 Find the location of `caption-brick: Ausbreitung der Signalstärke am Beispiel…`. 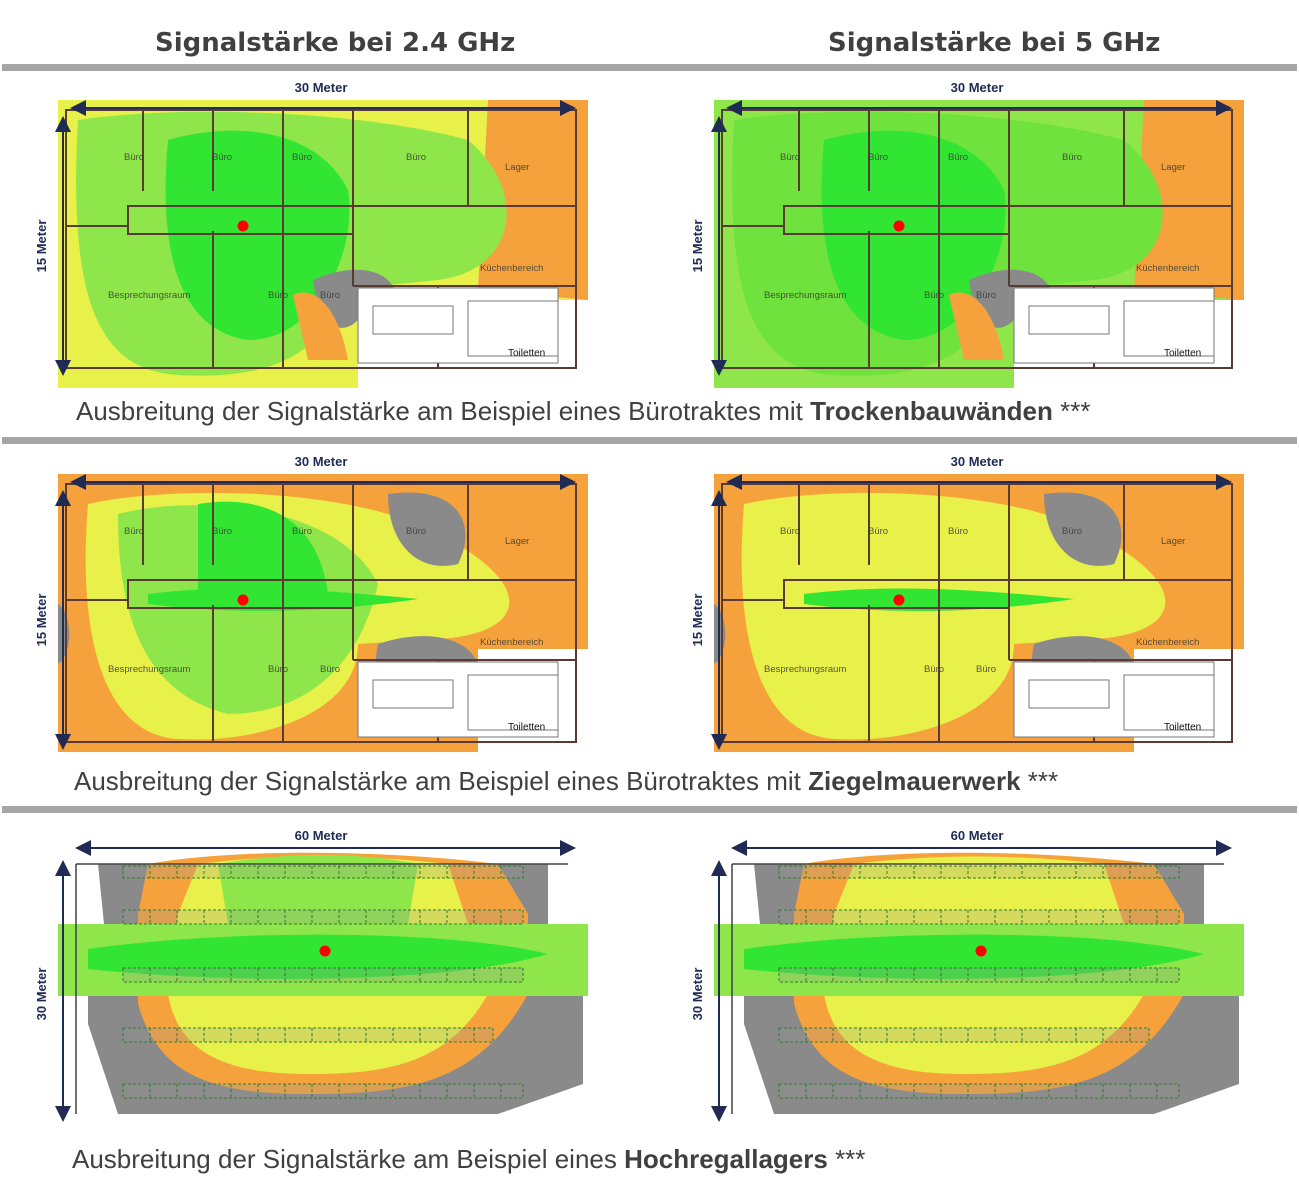

caption-brick: Ausbreitung der Signalstärke am Beispiel… is located at coordinates (566, 781).